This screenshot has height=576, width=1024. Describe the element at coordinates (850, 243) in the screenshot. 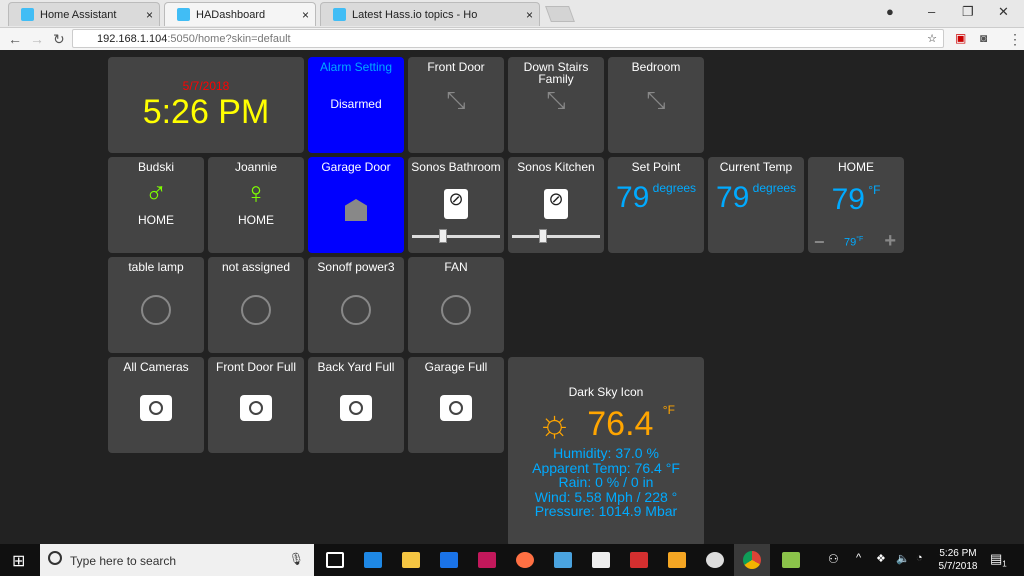

I see `setpoint-value: 79` at that location.